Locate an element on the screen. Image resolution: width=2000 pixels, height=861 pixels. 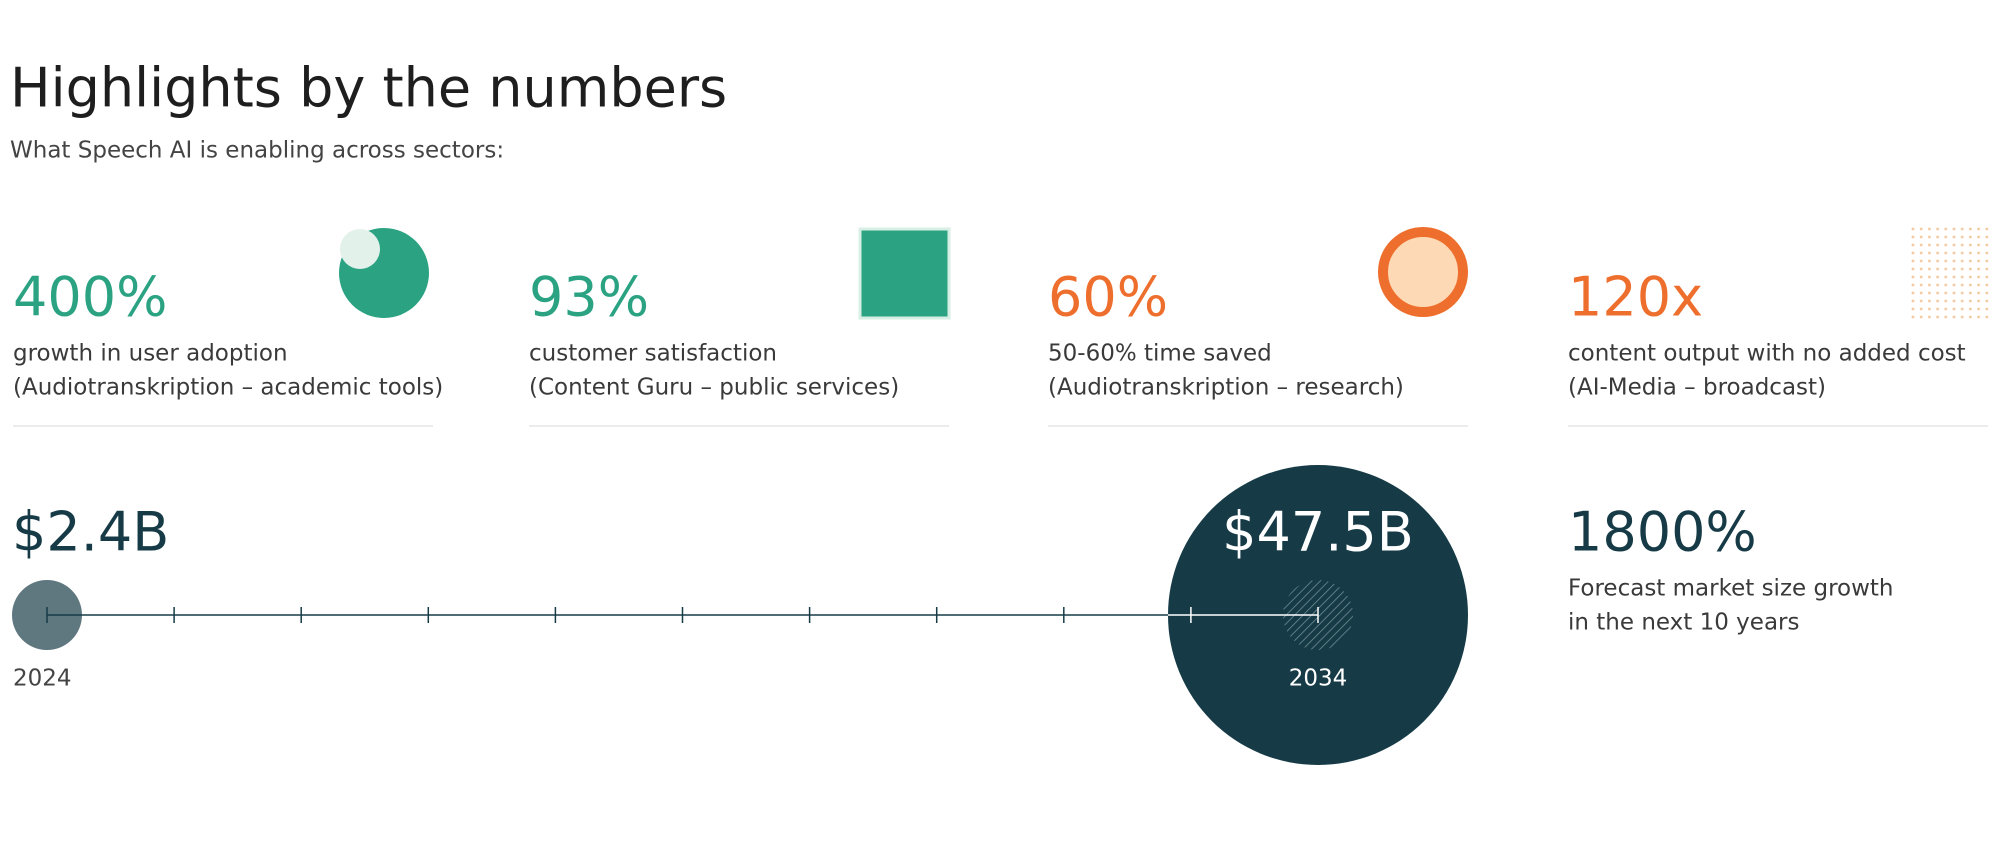
stat-text: (AI-Media – broadcast) is located at coordinates (1697, 388).